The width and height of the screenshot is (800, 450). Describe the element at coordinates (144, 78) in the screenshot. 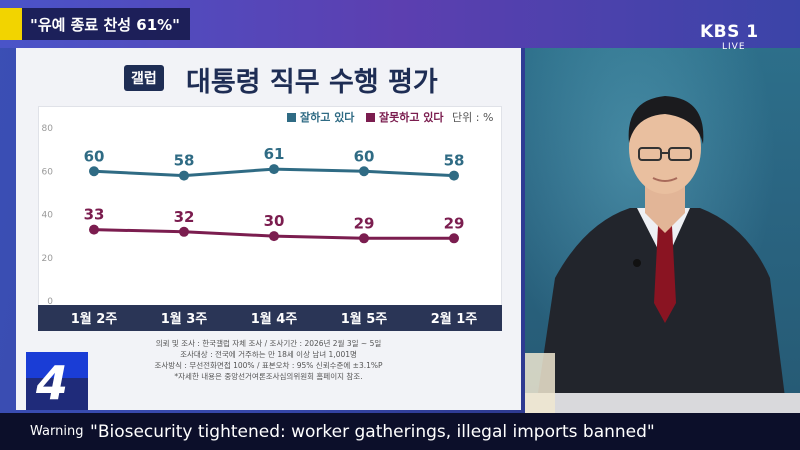

I see `source-tag: 갤럽` at that location.